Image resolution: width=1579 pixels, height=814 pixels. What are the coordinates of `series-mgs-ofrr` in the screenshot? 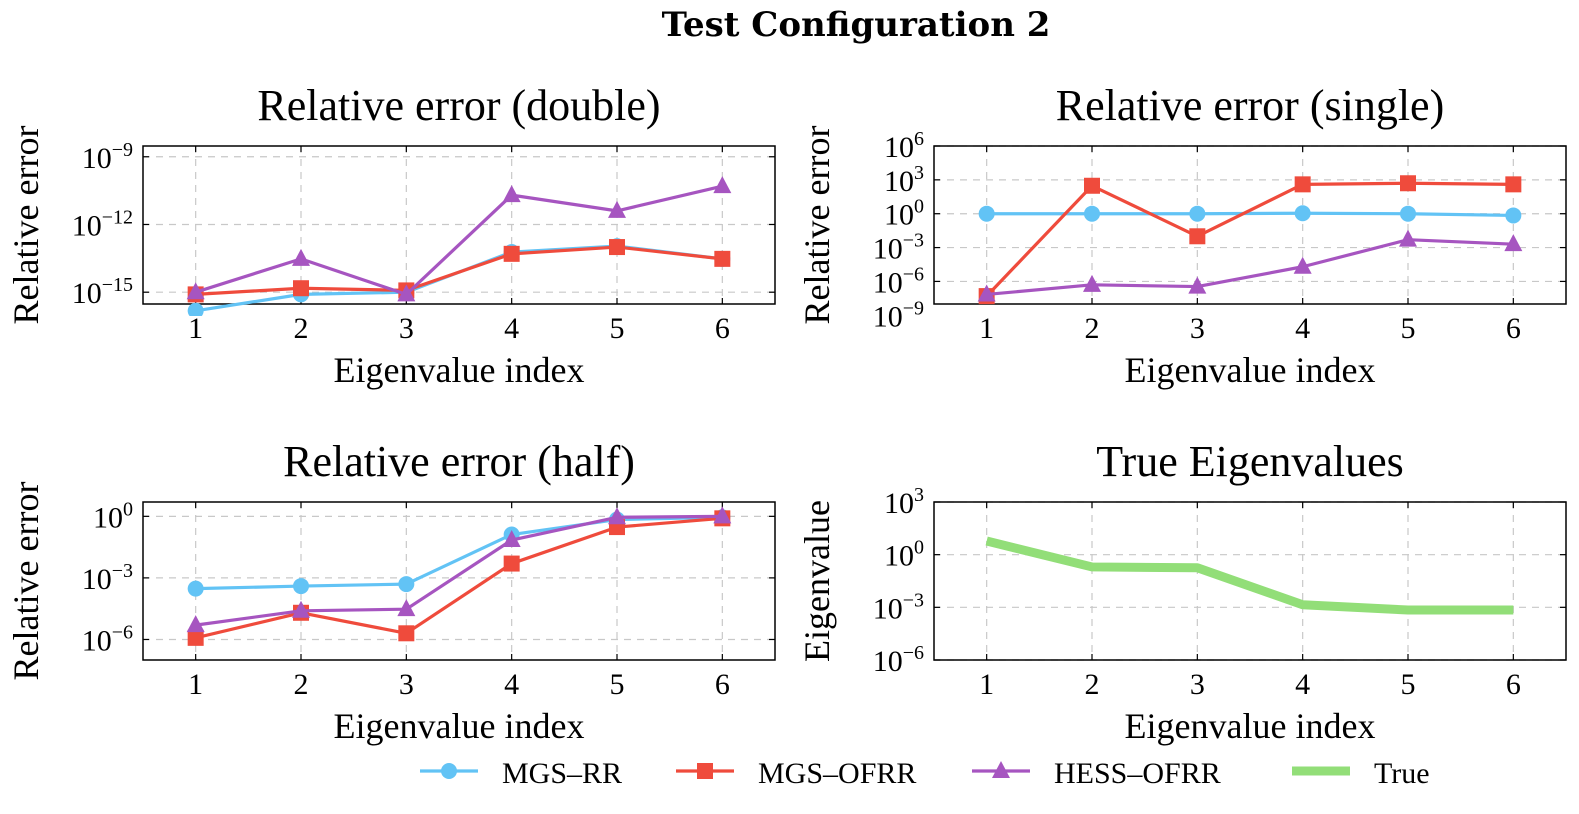 It's located at (1250, 240).